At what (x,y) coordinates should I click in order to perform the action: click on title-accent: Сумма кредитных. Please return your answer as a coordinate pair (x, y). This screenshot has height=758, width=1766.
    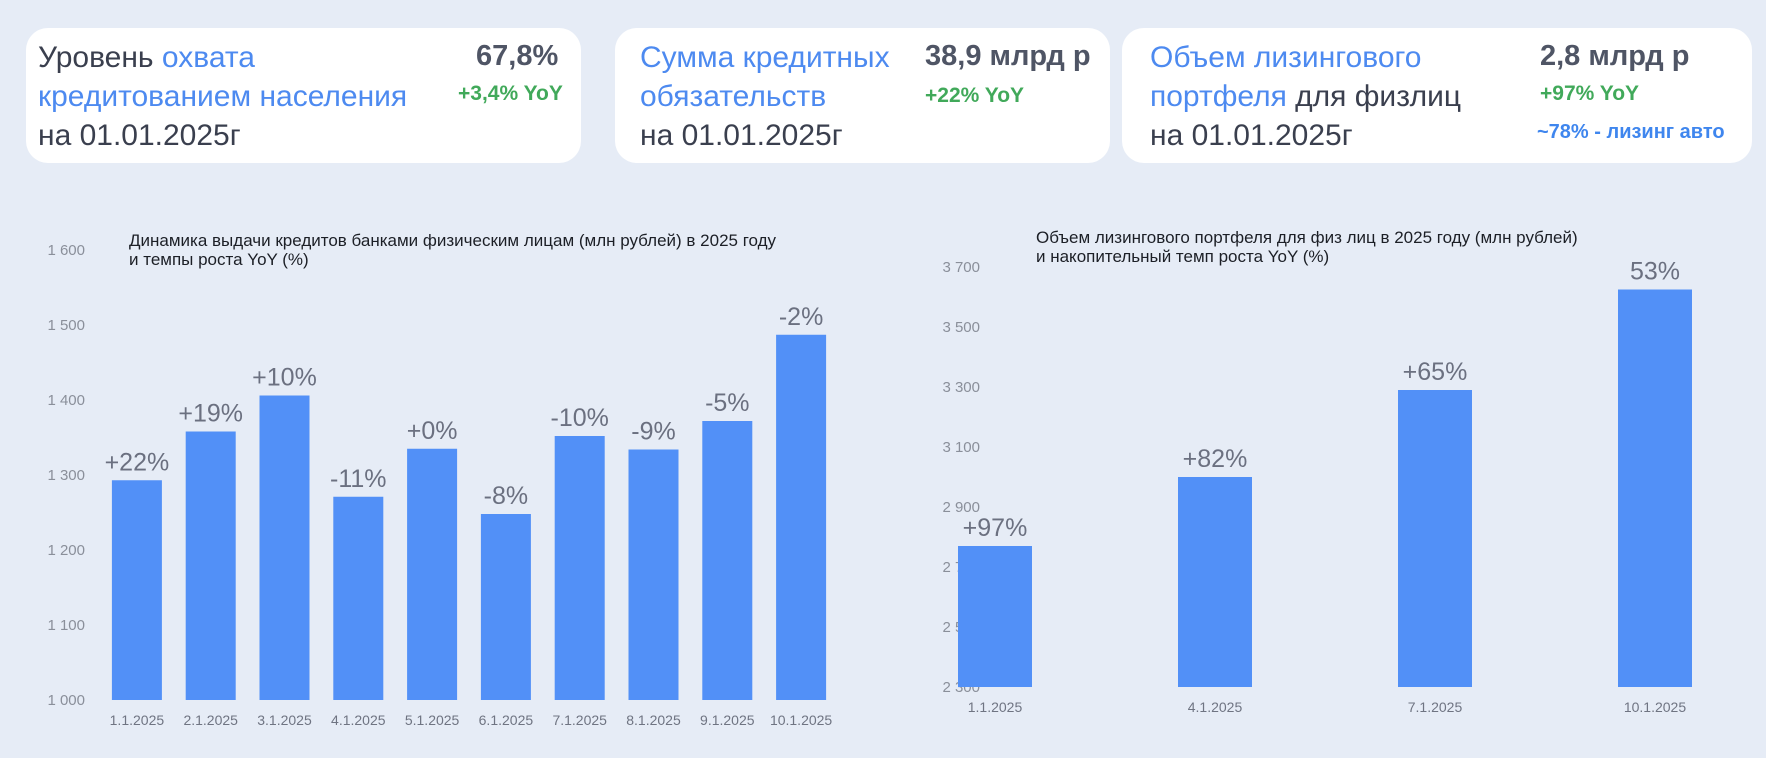
    Looking at the image, I should click on (765, 57).